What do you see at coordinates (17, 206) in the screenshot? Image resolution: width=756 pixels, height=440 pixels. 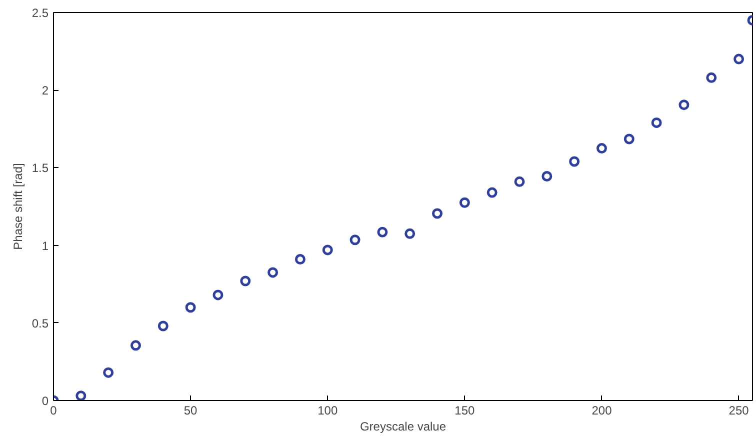 I see `y-axis-title: Phase shift [rad]` at bounding box center [17, 206].